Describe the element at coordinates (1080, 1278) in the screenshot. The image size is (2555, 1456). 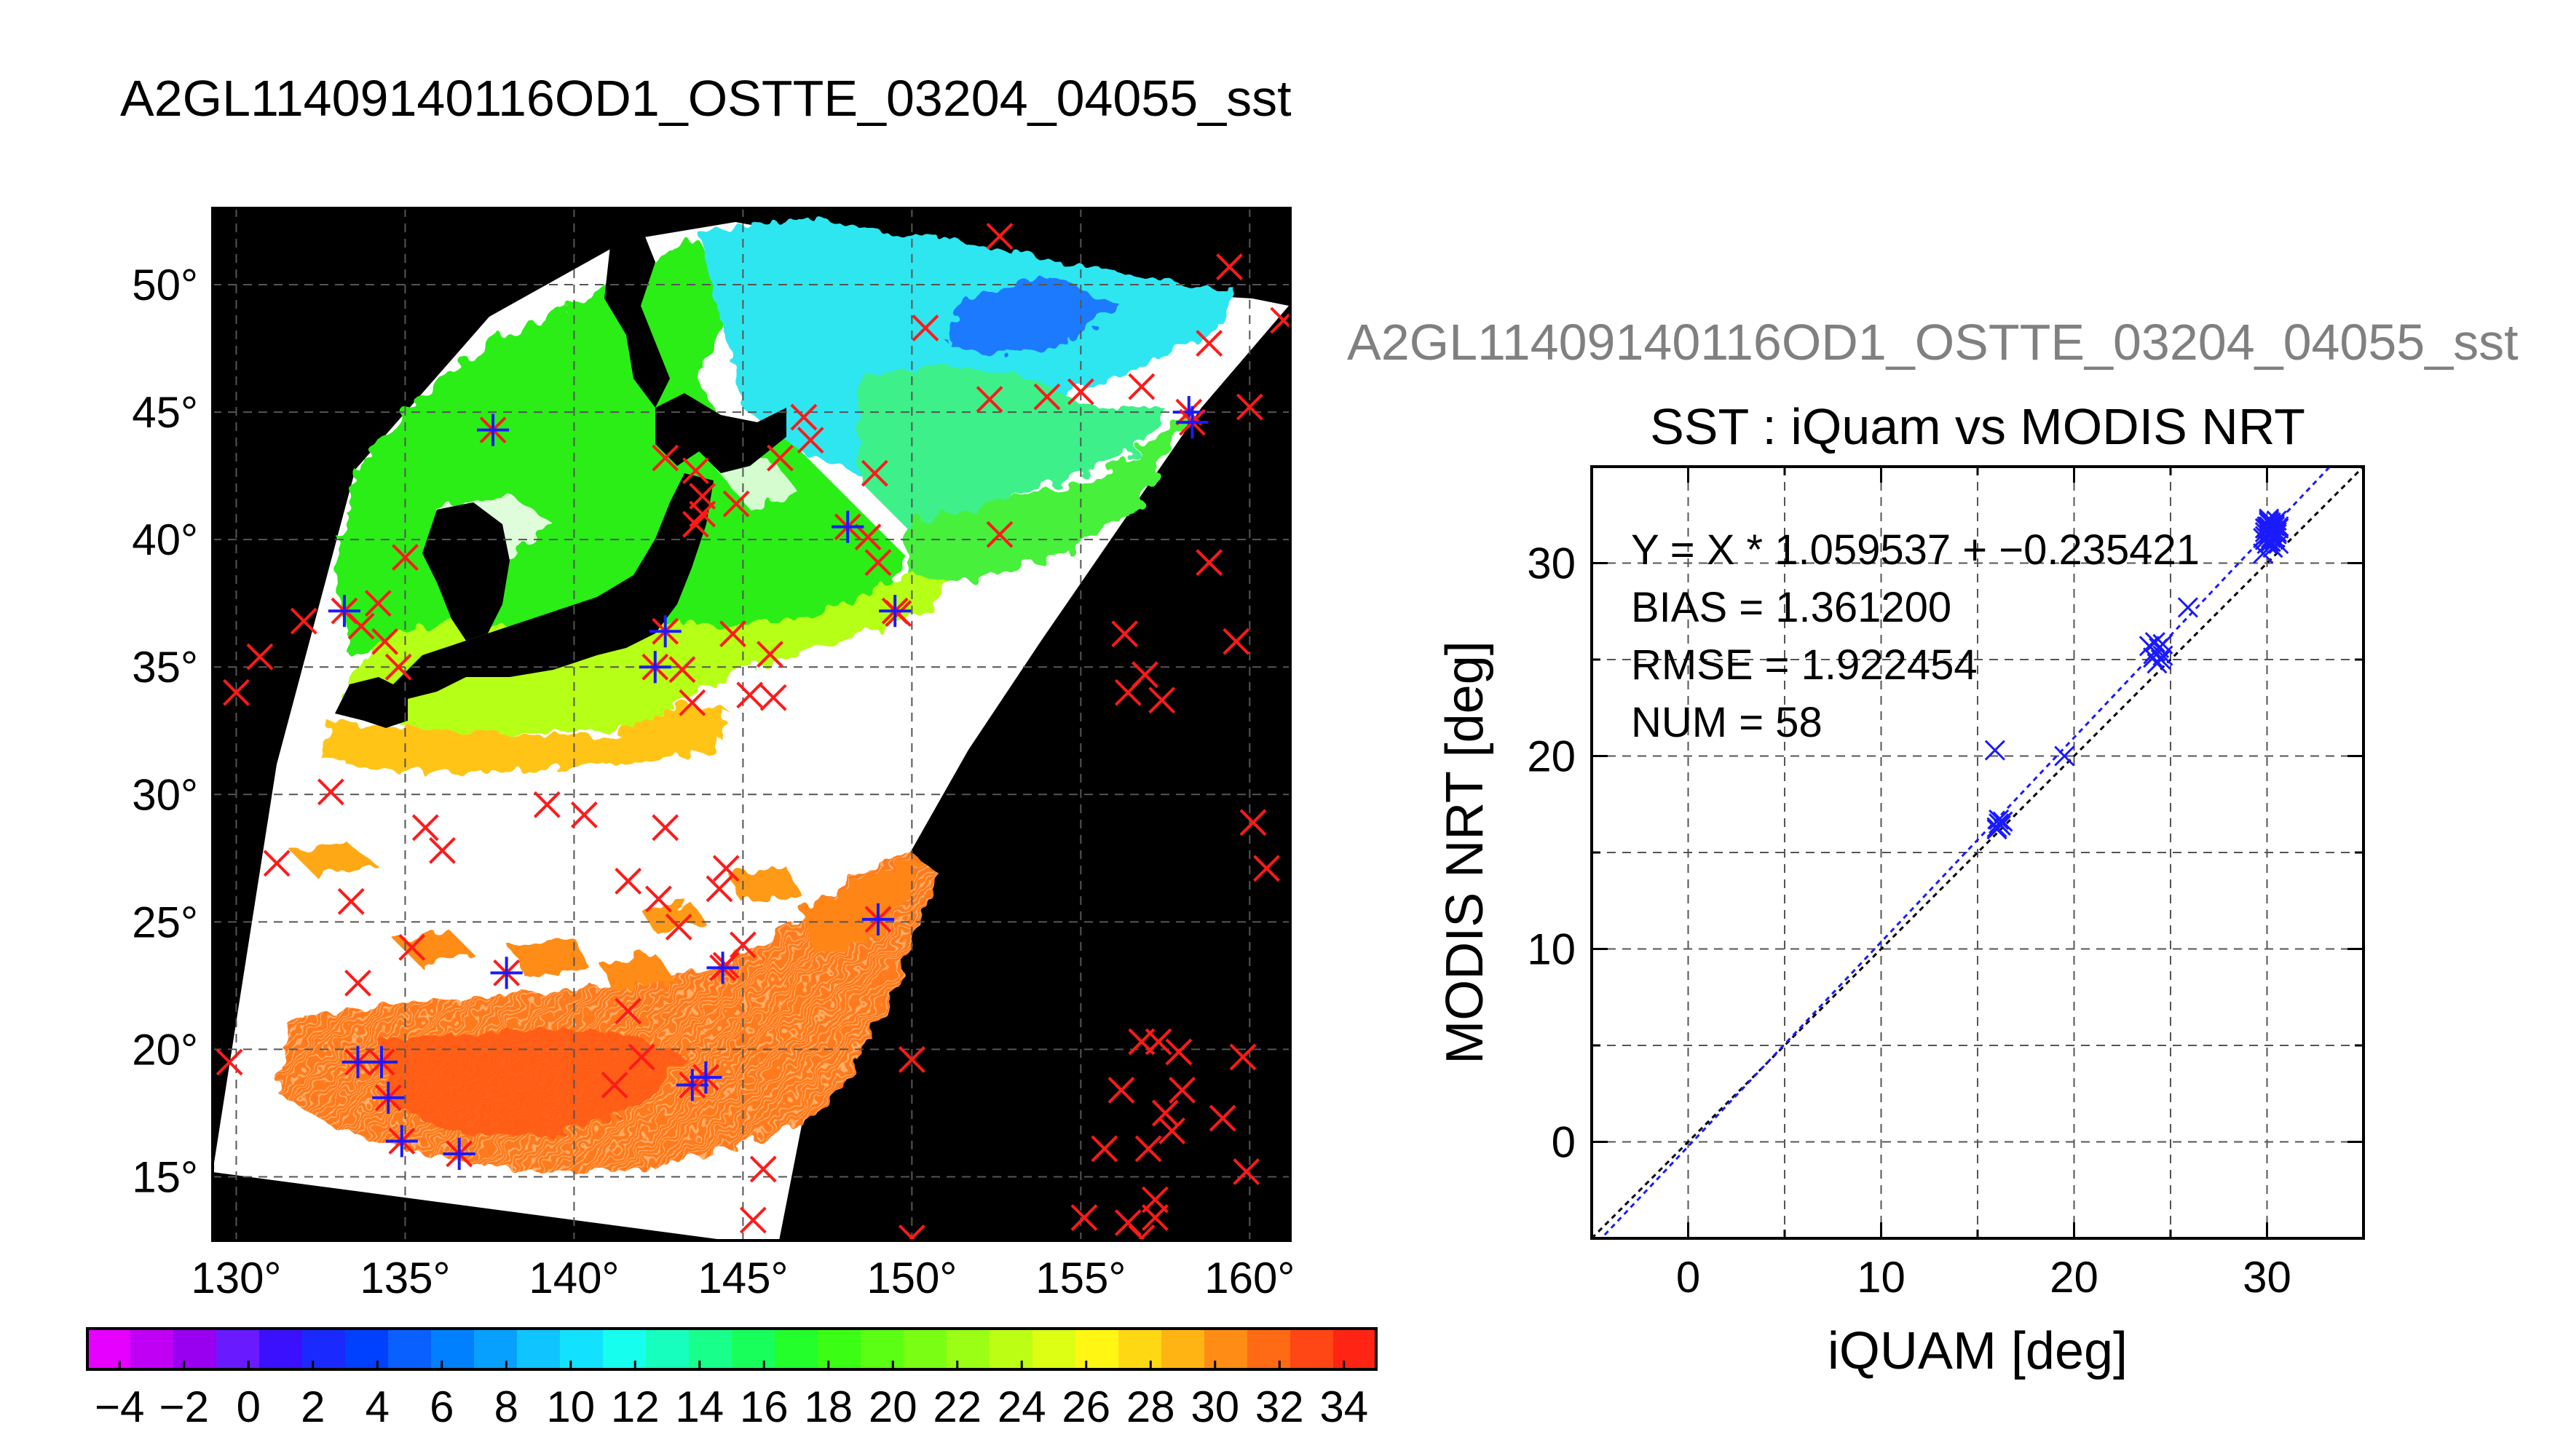
I see `map-x-tick-label: 155°` at that location.